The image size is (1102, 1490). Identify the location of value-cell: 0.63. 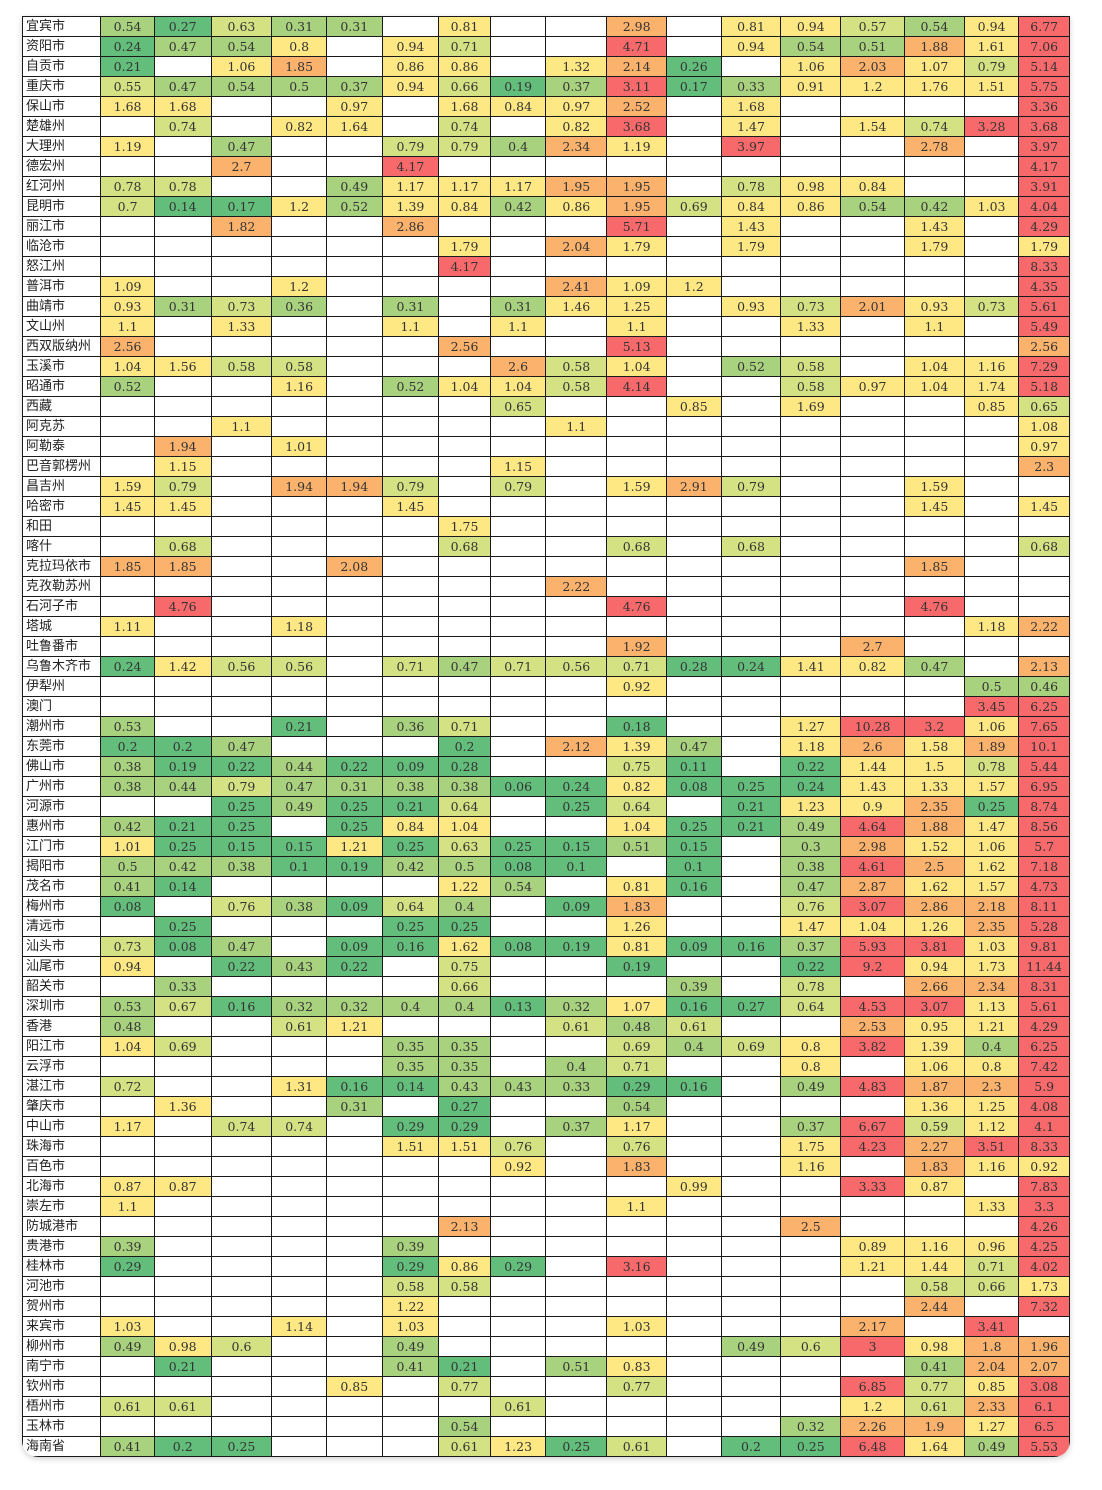
(241, 26).